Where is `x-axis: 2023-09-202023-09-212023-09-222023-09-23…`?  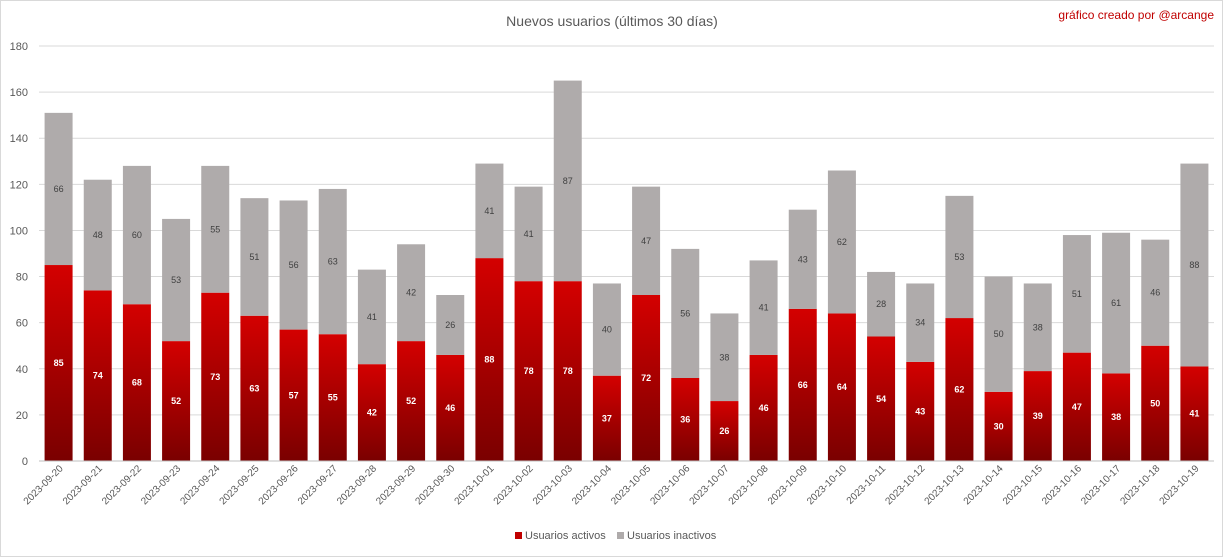
x-axis: 2023-09-202023-09-212023-09-222023-09-23… is located at coordinates (618, 483).